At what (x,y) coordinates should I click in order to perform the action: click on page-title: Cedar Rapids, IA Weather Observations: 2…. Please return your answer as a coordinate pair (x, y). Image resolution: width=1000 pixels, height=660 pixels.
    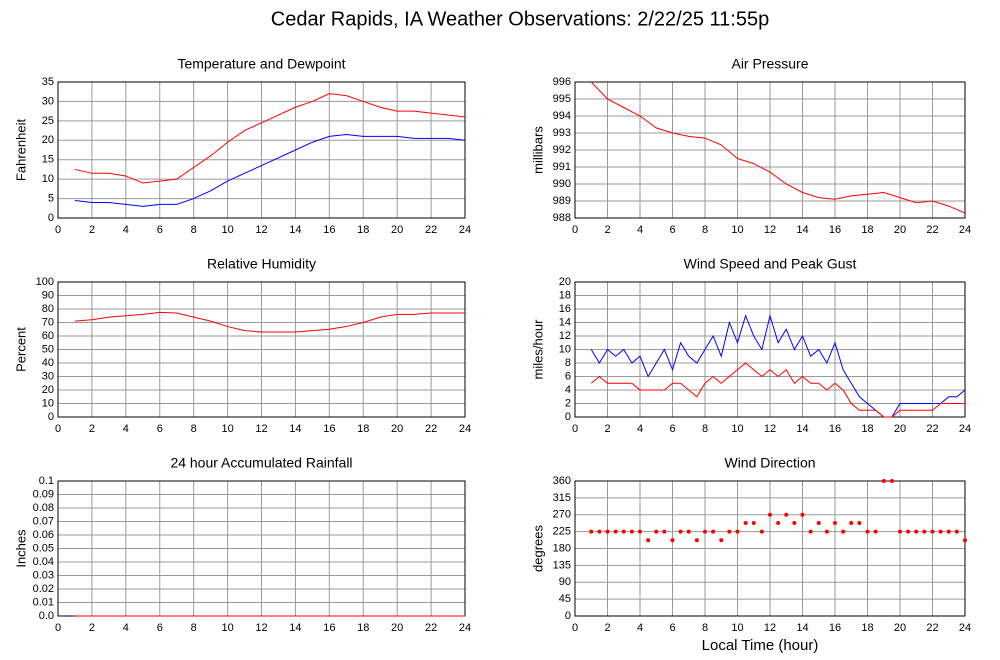
    Looking at the image, I should click on (520, 19).